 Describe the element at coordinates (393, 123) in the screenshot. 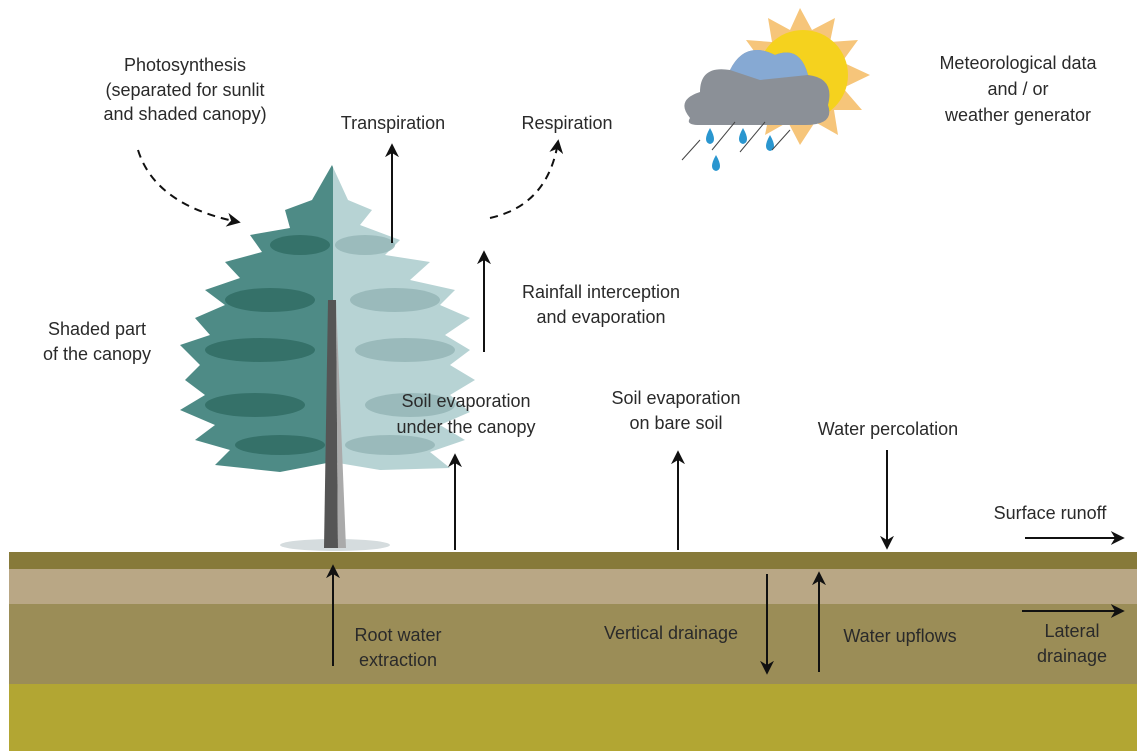

I see `label: Transpiration` at that location.